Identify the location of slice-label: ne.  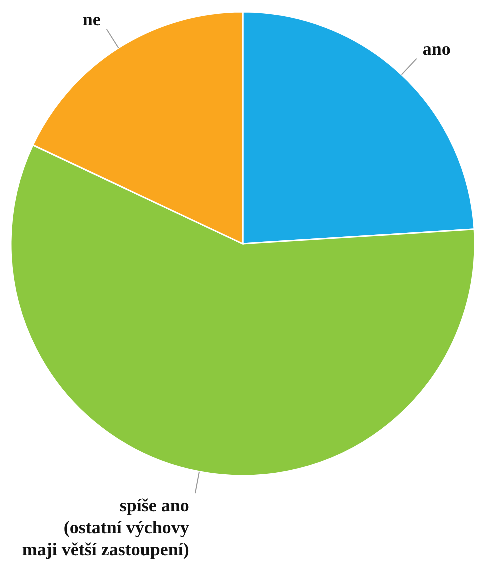
(91, 20).